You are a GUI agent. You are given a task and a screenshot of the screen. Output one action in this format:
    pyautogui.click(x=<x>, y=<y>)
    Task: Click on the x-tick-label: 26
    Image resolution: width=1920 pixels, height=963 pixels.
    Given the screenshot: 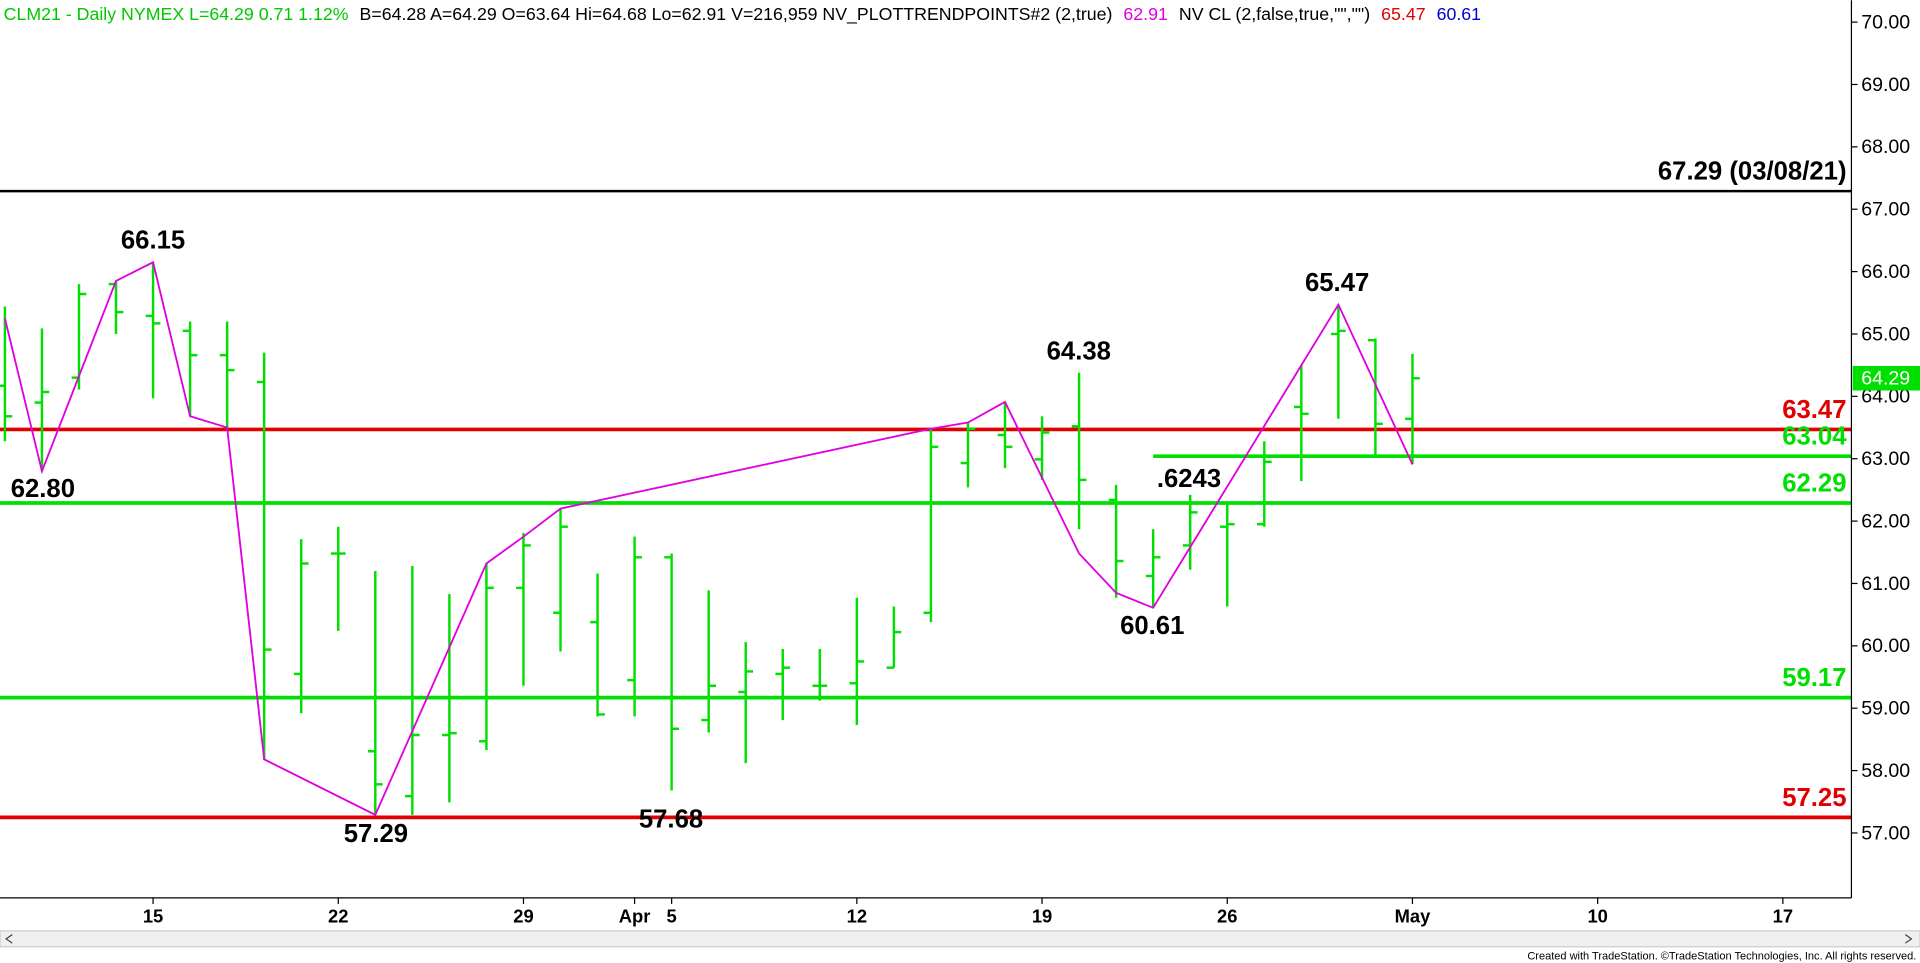 What is the action you would take?
    pyautogui.click(x=1227, y=915)
    